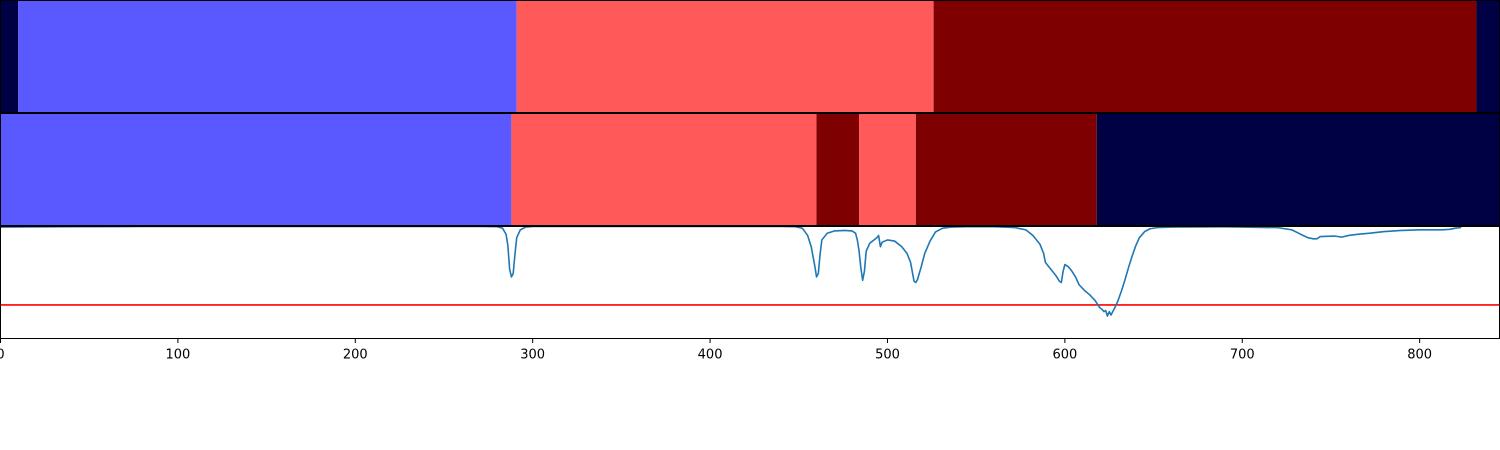 The width and height of the screenshot is (1500, 450). I want to click on x-tick-label-100: 100, so click(177, 355).